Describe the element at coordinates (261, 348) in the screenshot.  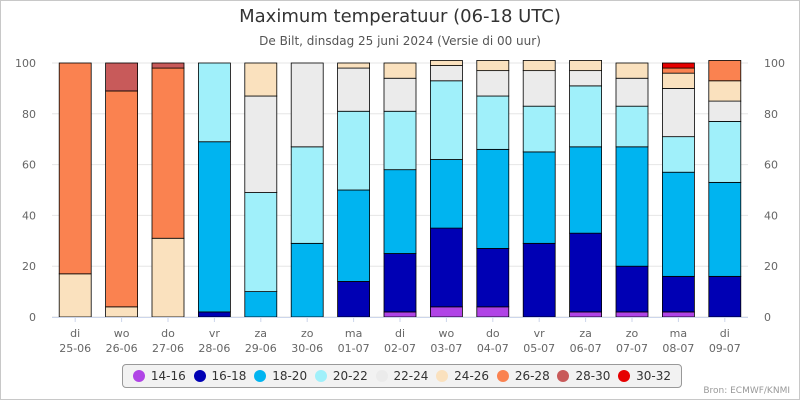
I see `x-tick-label-date: 29-06` at that location.